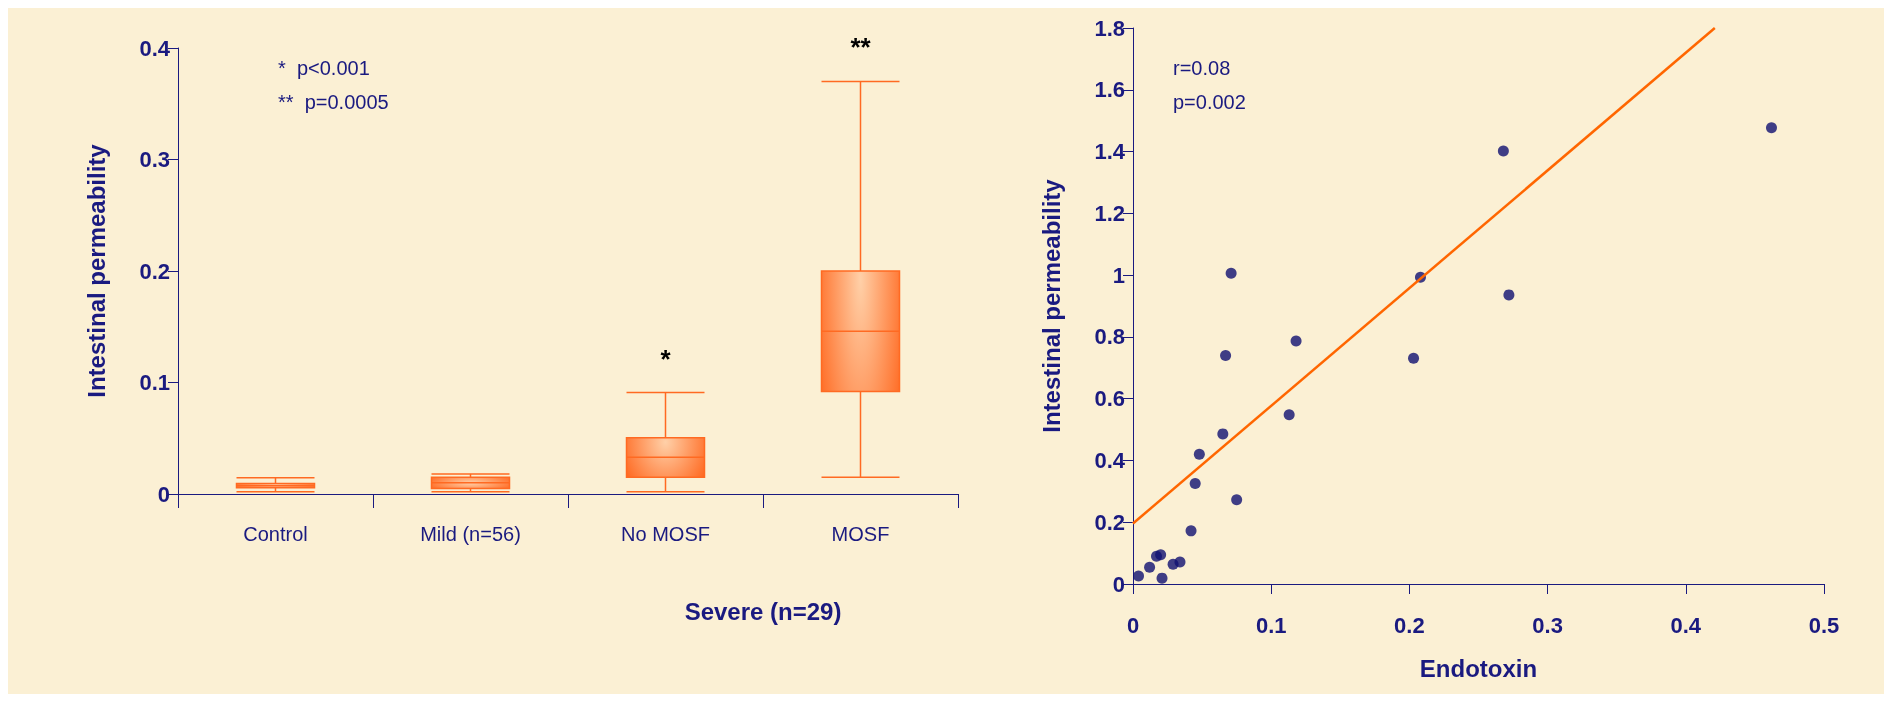  Describe the element at coordinates (1209, 102) in the screenshot. I see `annotation: p=0.002` at that location.